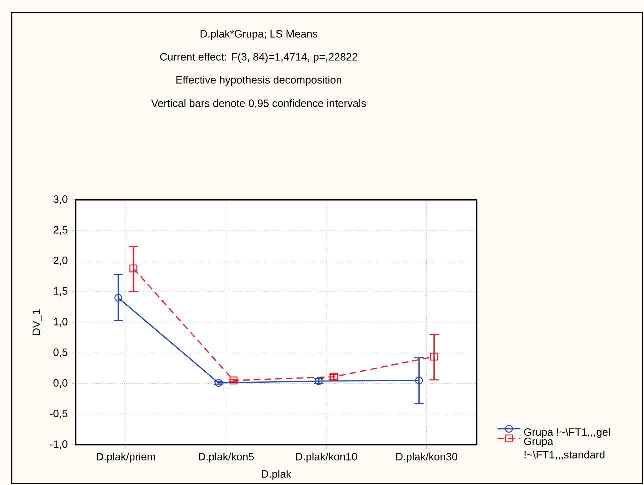  What do you see at coordinates (259, 58) in the screenshot?
I see `chart-subtitle: Current effect: F(3, 84)=1,4714, p=,22822` at bounding box center [259, 58].